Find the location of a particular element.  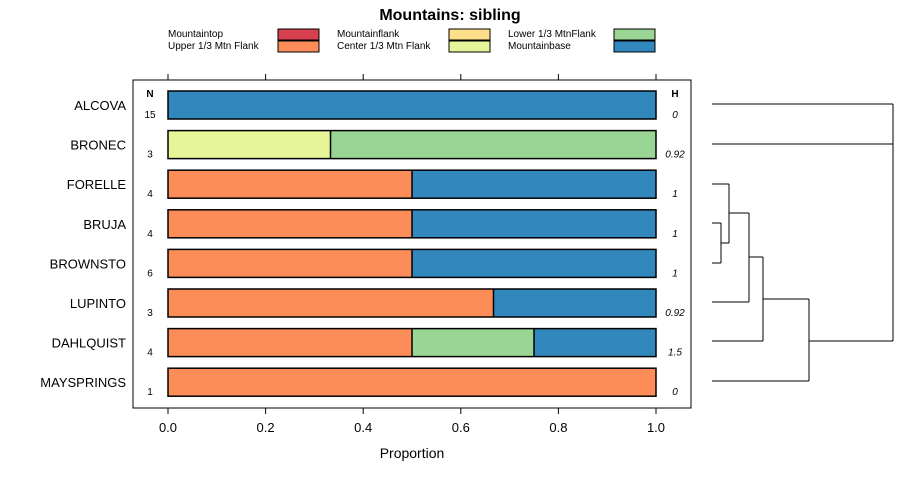

category-label: BRONEC is located at coordinates (98, 145).